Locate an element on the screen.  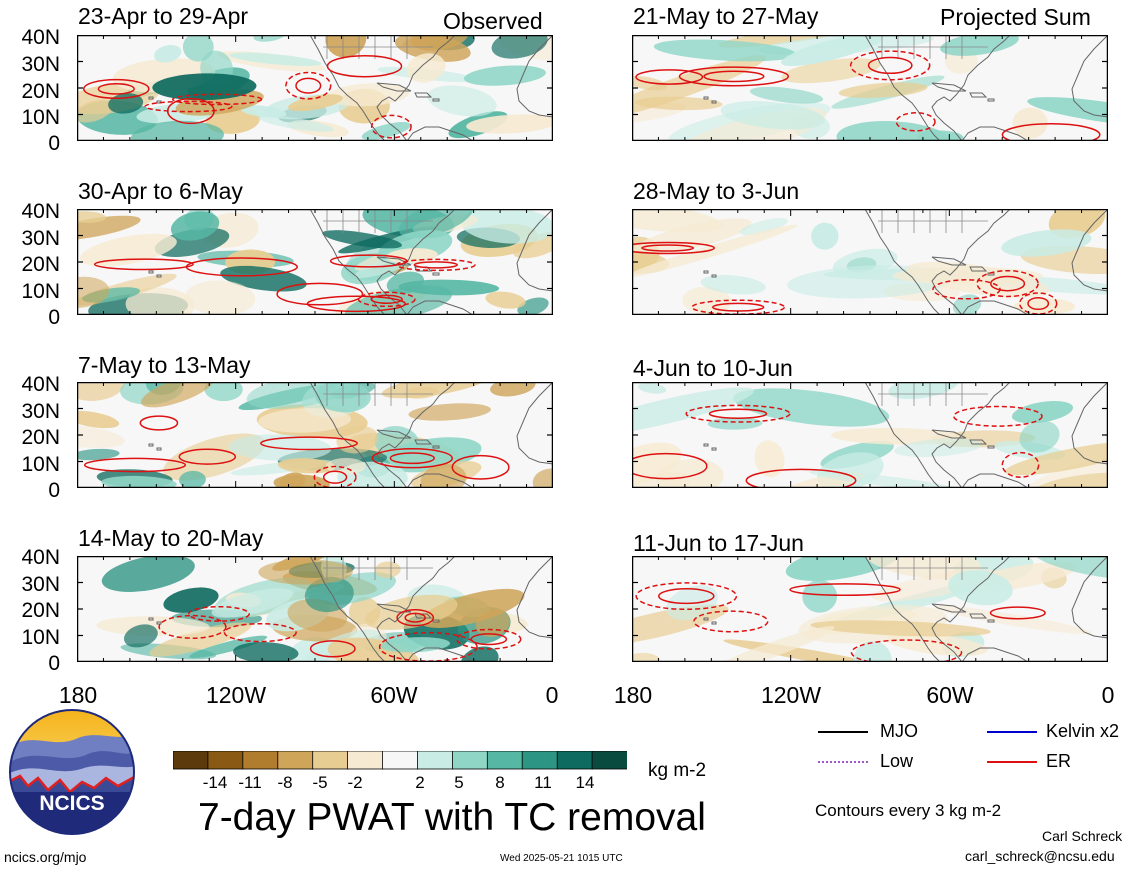
panel-title-5: 21-May to 27-May is located at coordinates (726, 16).